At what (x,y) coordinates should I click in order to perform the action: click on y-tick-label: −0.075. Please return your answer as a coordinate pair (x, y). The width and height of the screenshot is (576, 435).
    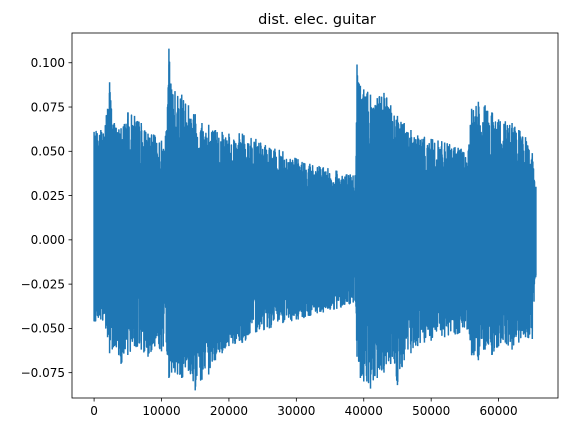
    Looking at the image, I should click on (43, 373).